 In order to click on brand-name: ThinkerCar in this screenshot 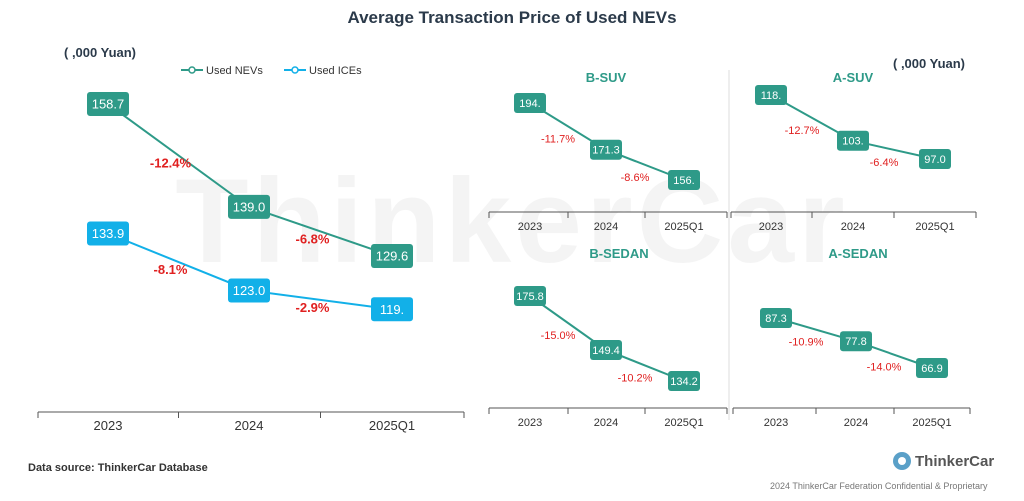, I will do `click(955, 461)`.